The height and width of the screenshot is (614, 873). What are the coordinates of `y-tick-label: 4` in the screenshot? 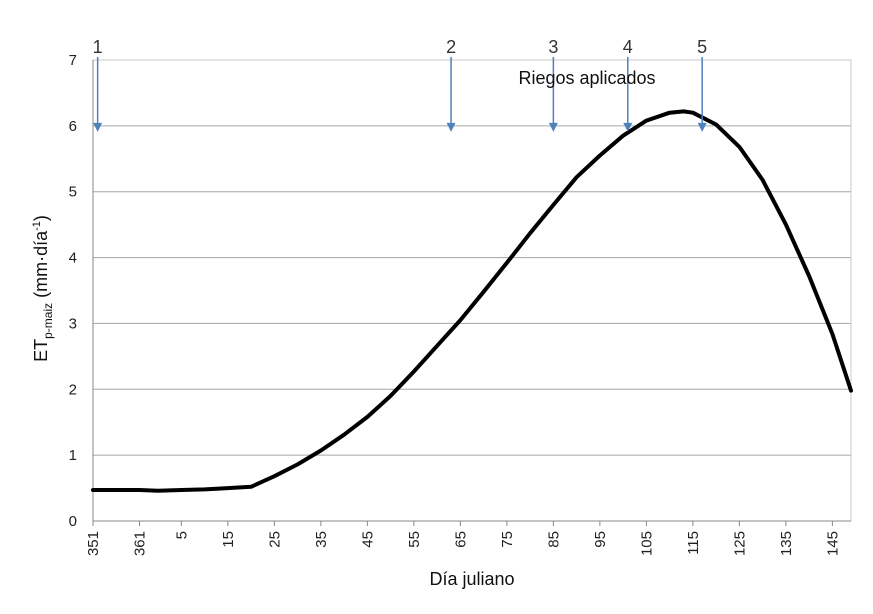 It's located at (73, 258).